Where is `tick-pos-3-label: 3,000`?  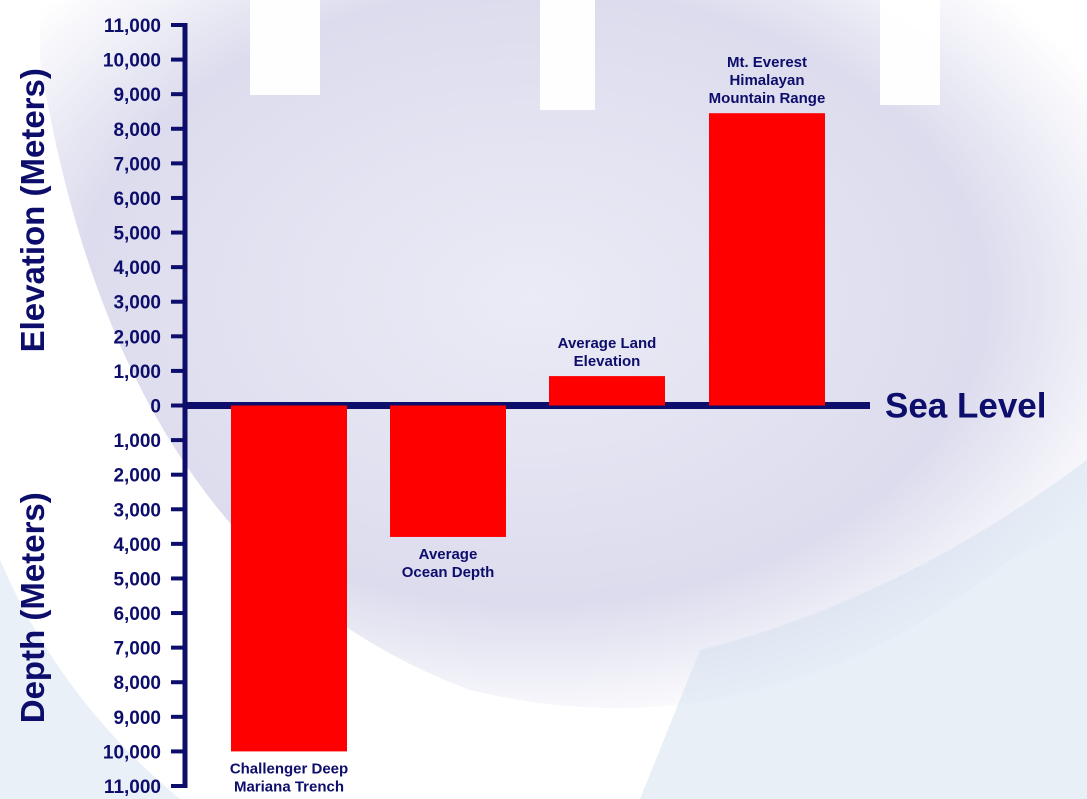
tick-pos-3-label: 3,000 is located at coordinates (137, 303).